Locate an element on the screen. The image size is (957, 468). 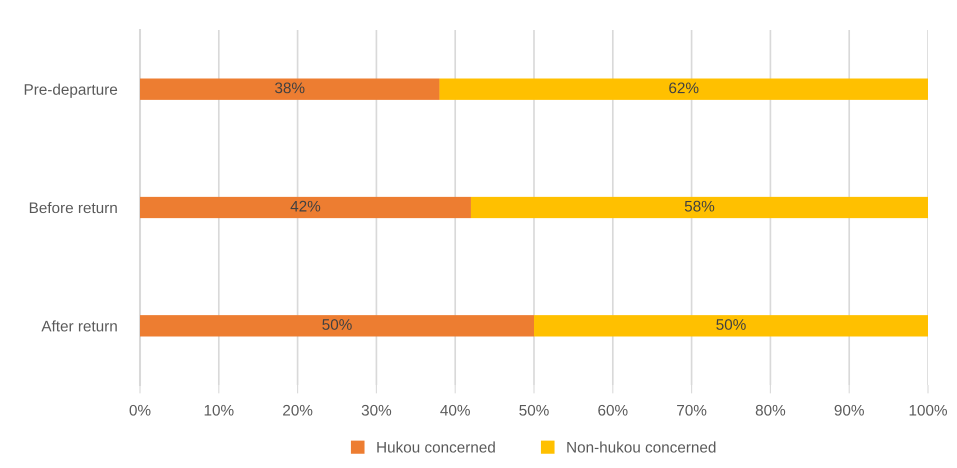
x-tick-label: 10% is located at coordinates (219, 410).